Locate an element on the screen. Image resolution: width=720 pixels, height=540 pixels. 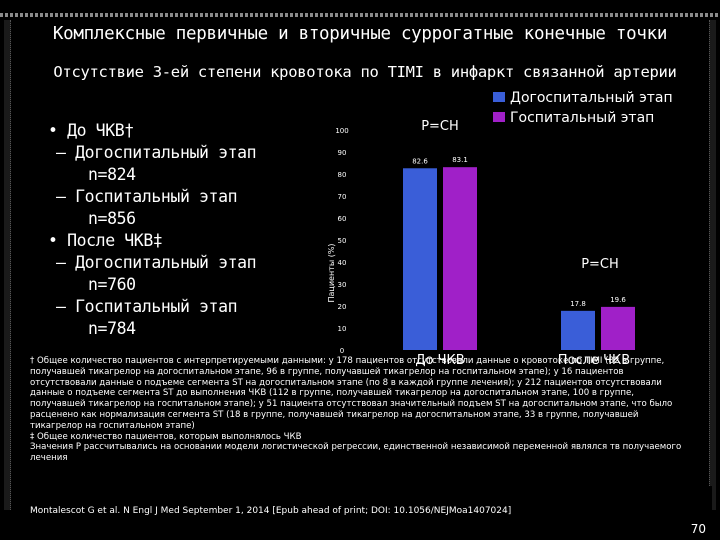
bullet-after-hospital-n: n=784 is located at coordinates (112, 328).